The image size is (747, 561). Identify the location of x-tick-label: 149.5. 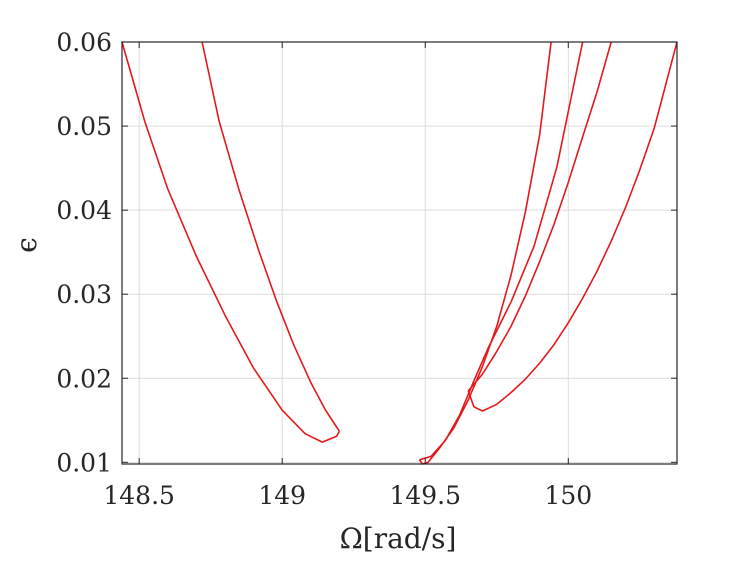
(425, 495).